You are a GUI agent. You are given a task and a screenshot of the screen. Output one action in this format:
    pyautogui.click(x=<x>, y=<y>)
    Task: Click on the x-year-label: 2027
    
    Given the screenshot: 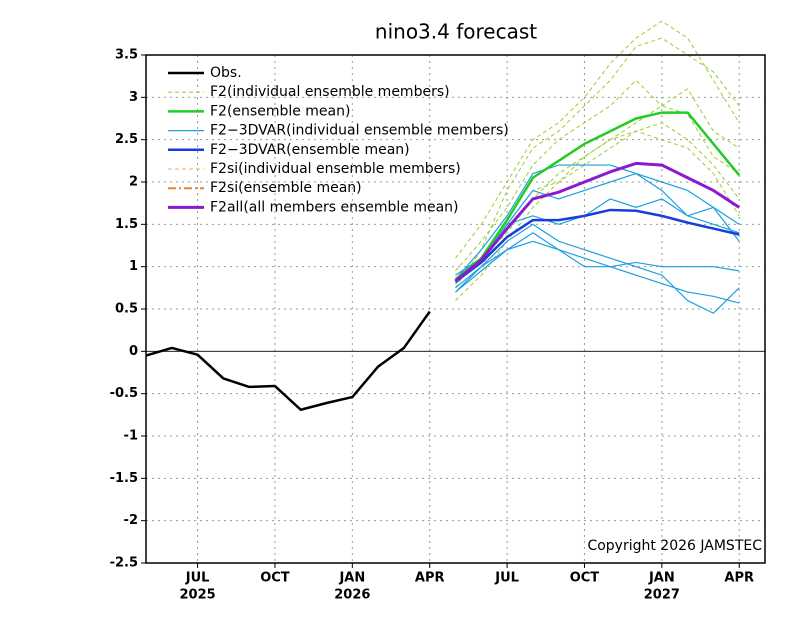 What is the action you would take?
    pyautogui.click(x=662, y=595)
    